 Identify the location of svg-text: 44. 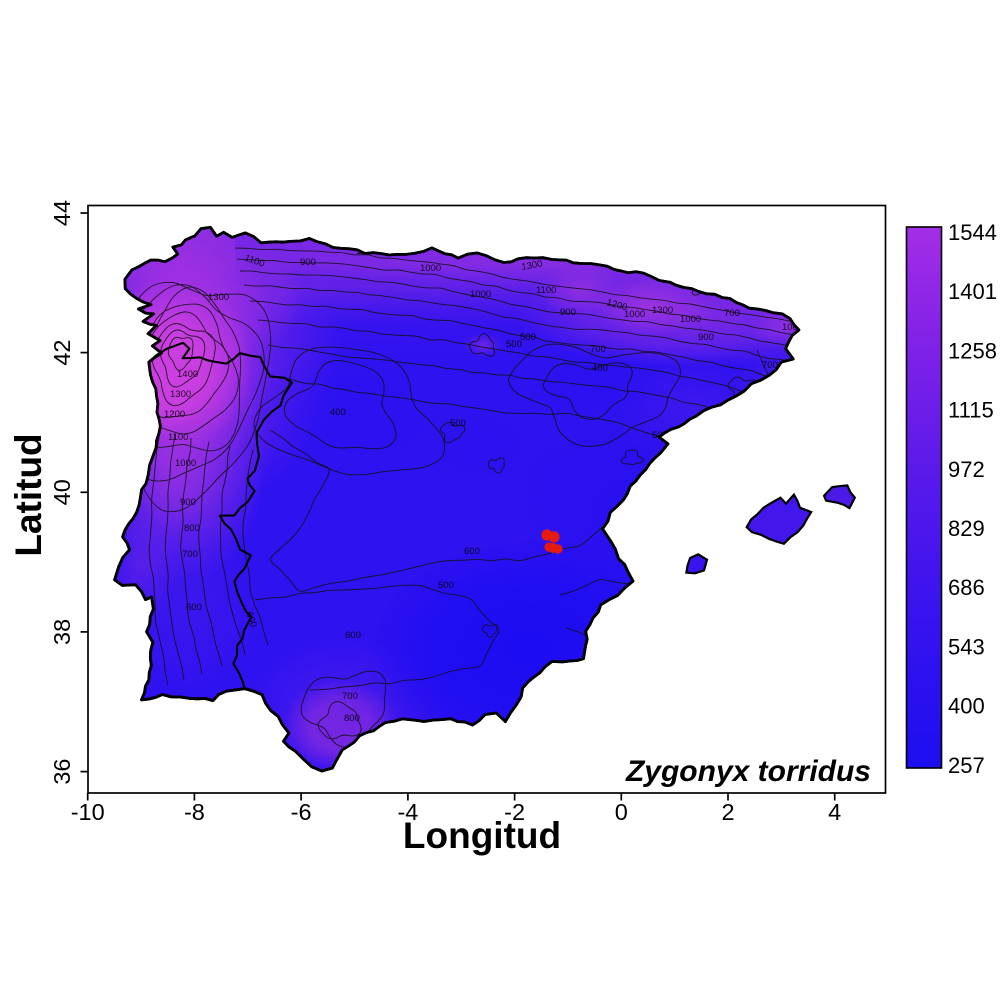
(62, 213).